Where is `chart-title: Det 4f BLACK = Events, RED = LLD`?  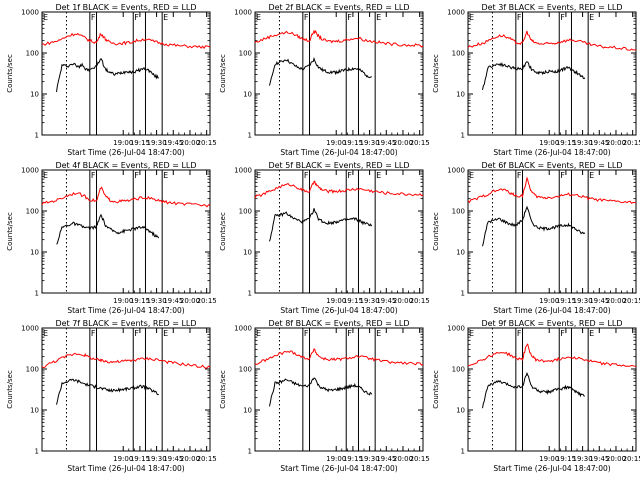
chart-title: Det 4f BLACK = Events, RED = LLD is located at coordinates (125, 165).